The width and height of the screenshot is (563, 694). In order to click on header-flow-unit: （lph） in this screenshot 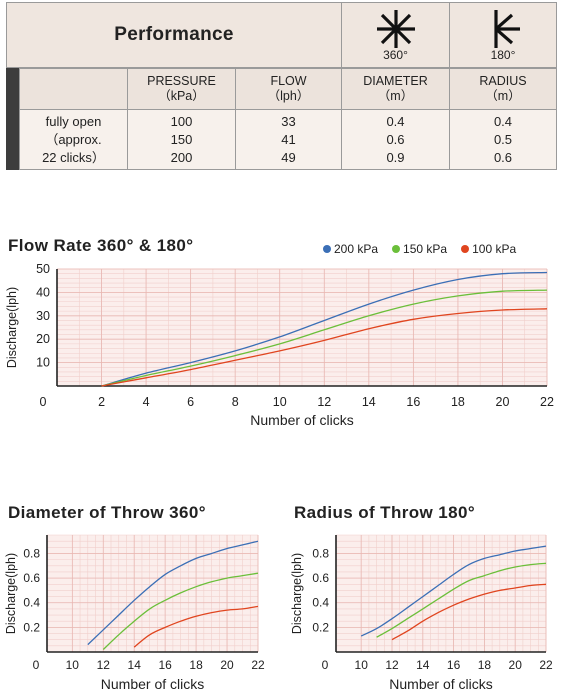, I will do `click(288, 96)`.